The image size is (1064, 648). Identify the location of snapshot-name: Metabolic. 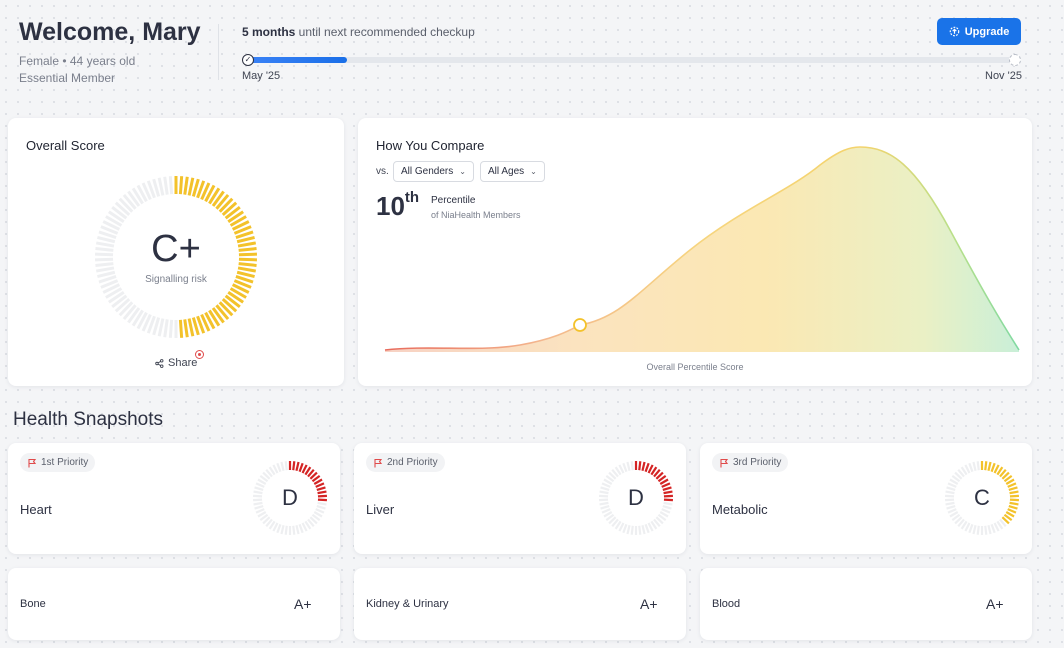
(740, 509).